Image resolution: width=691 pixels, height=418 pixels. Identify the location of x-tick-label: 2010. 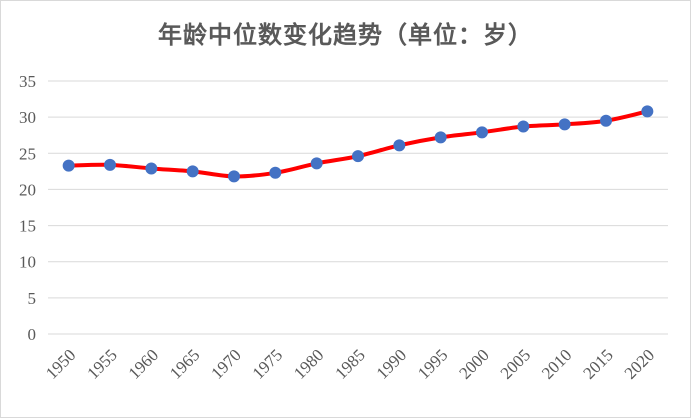
(556, 363).